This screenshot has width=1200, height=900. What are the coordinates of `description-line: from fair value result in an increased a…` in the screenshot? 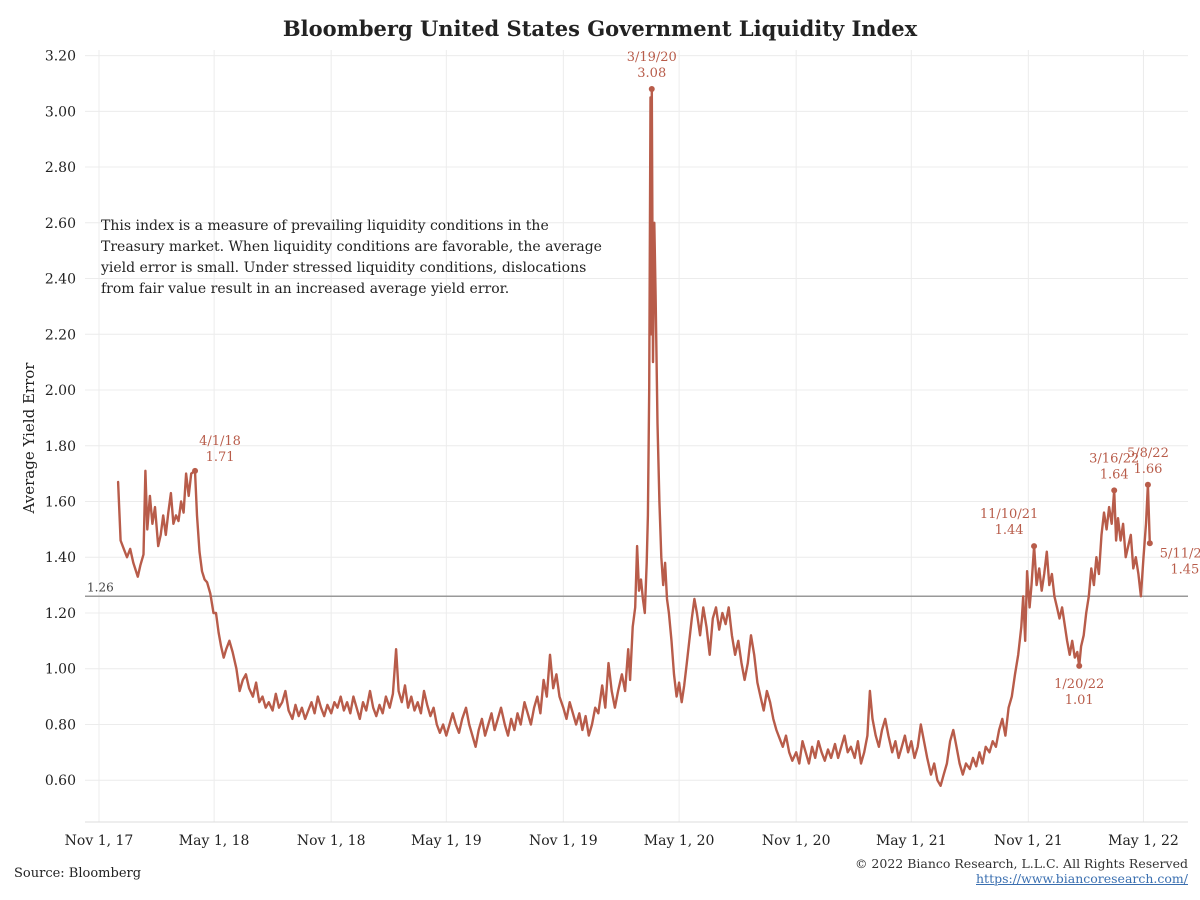 It's located at (305, 289).